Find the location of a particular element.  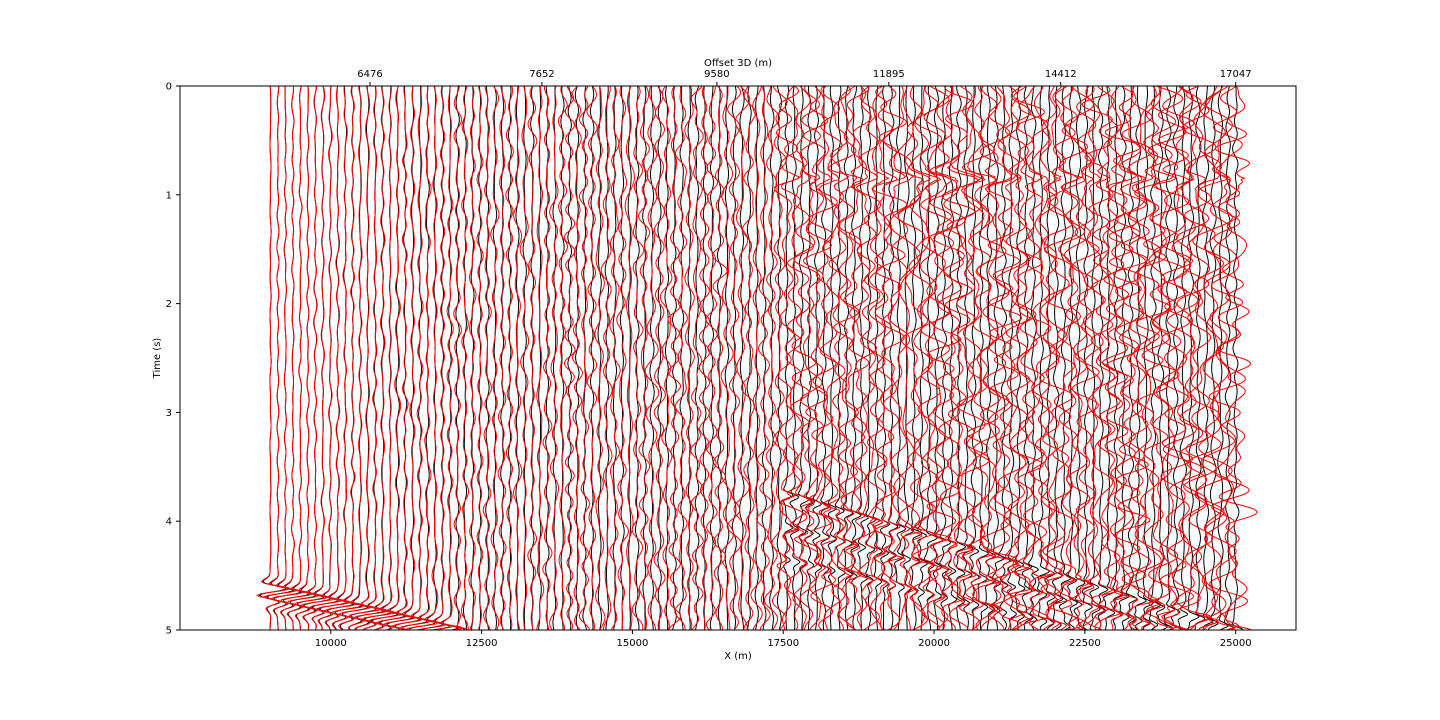

x-tick-label: 22500 is located at coordinates (1085, 643).